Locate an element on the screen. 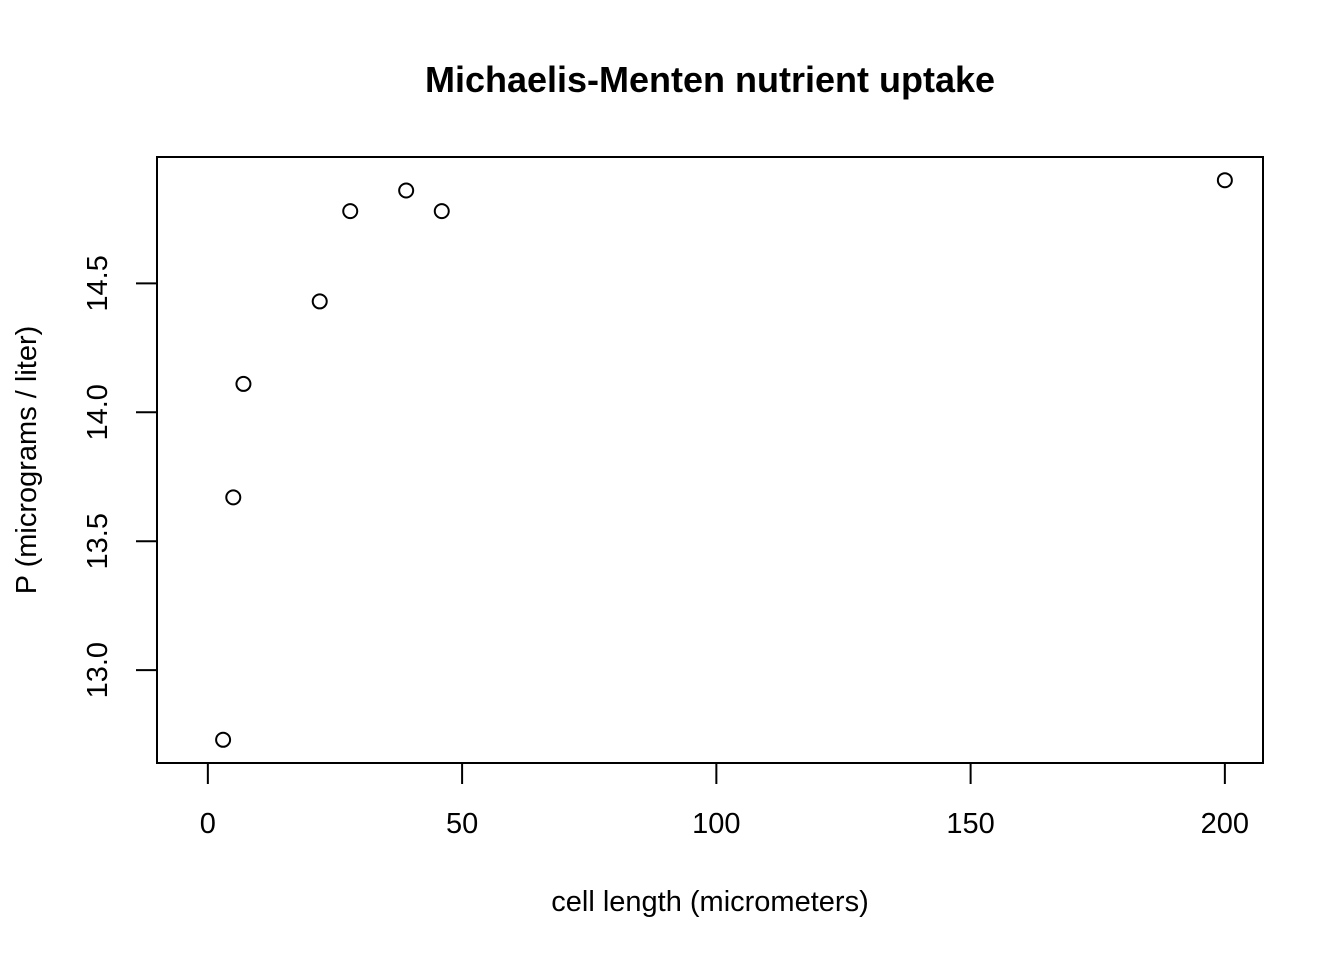  x-tick-label: 150 is located at coordinates (970, 824).